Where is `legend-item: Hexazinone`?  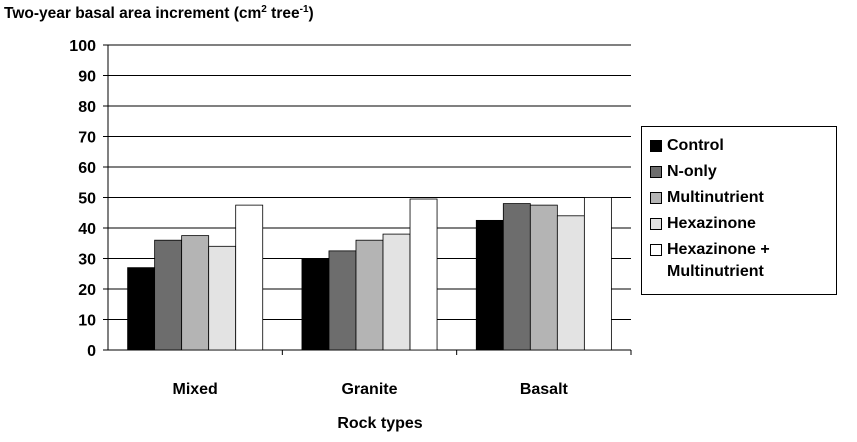 legend-item: Hexazinone is located at coordinates (743, 224).